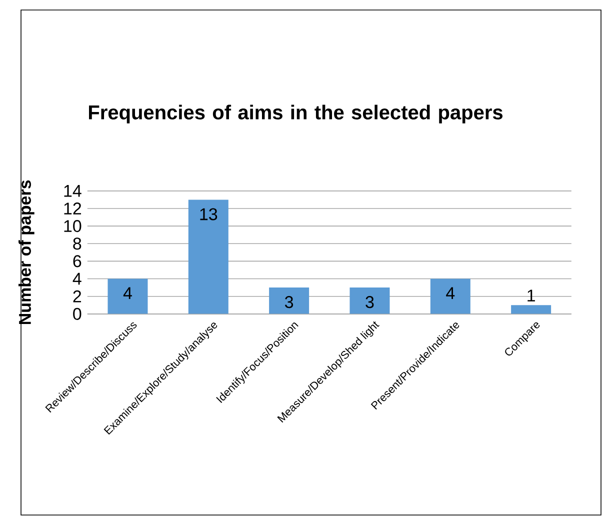  I want to click on chart-title: Frequencies of aims in the selected papers, so click(295, 114).